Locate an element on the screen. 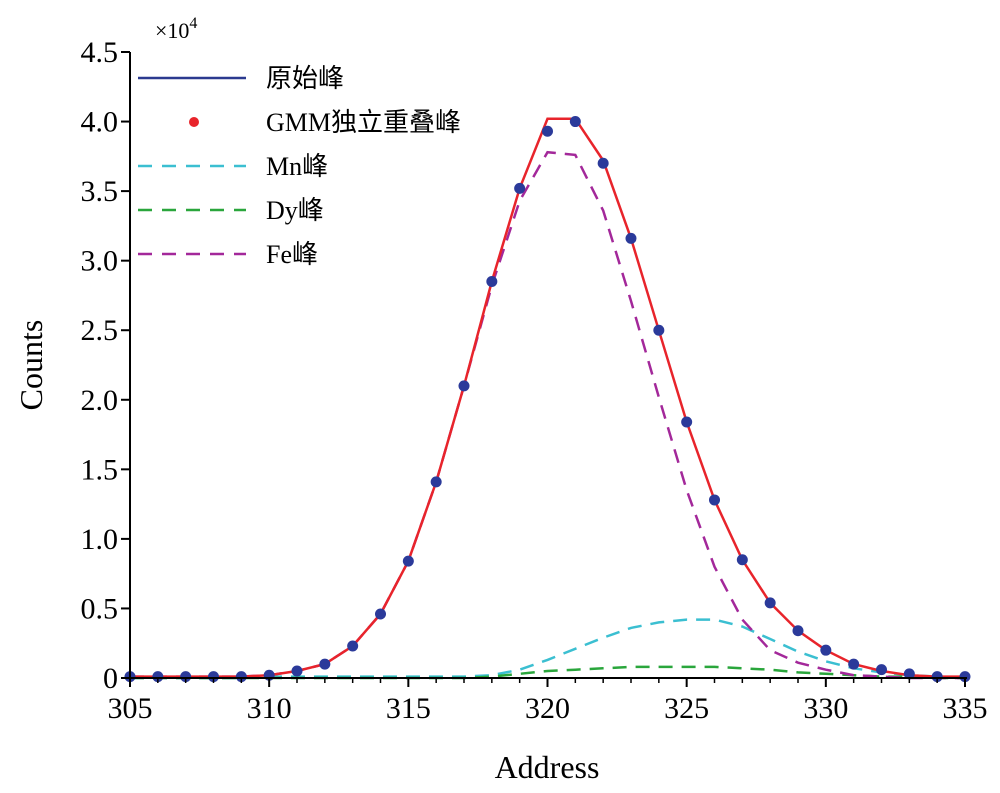  legend-label: Fe峰 is located at coordinates (292, 254).